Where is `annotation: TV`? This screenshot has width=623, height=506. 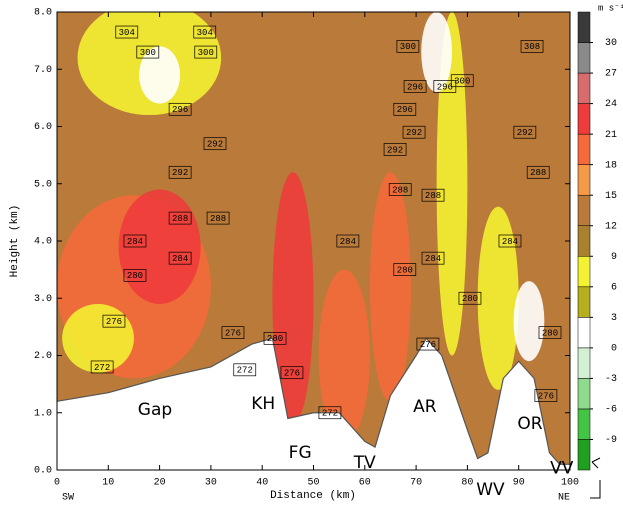 annotation: TV is located at coordinates (364, 463).